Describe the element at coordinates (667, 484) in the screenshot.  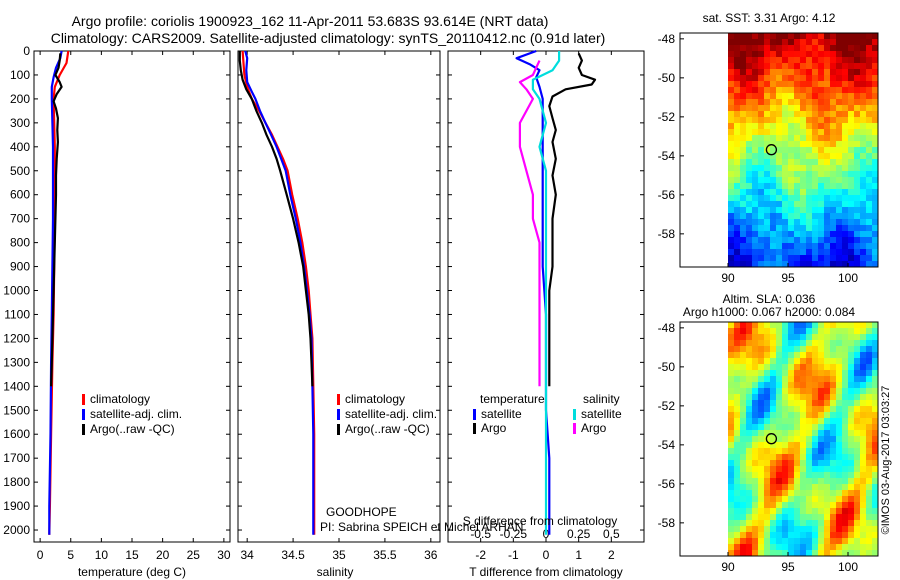
I see `map-y-tick-label: -56` at that location.